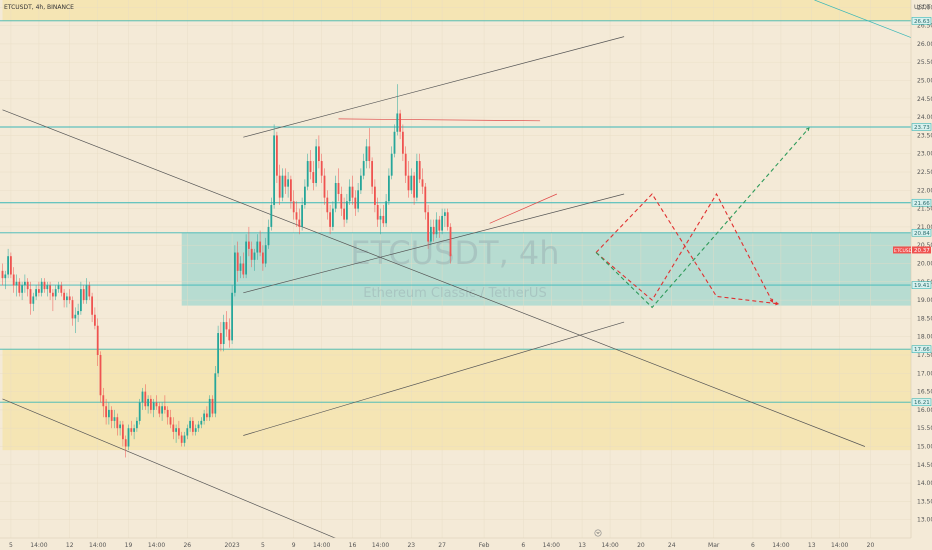 The height and width of the screenshot is (550, 932). I want to click on price-tick-label: 14.00, so click(924, 483).